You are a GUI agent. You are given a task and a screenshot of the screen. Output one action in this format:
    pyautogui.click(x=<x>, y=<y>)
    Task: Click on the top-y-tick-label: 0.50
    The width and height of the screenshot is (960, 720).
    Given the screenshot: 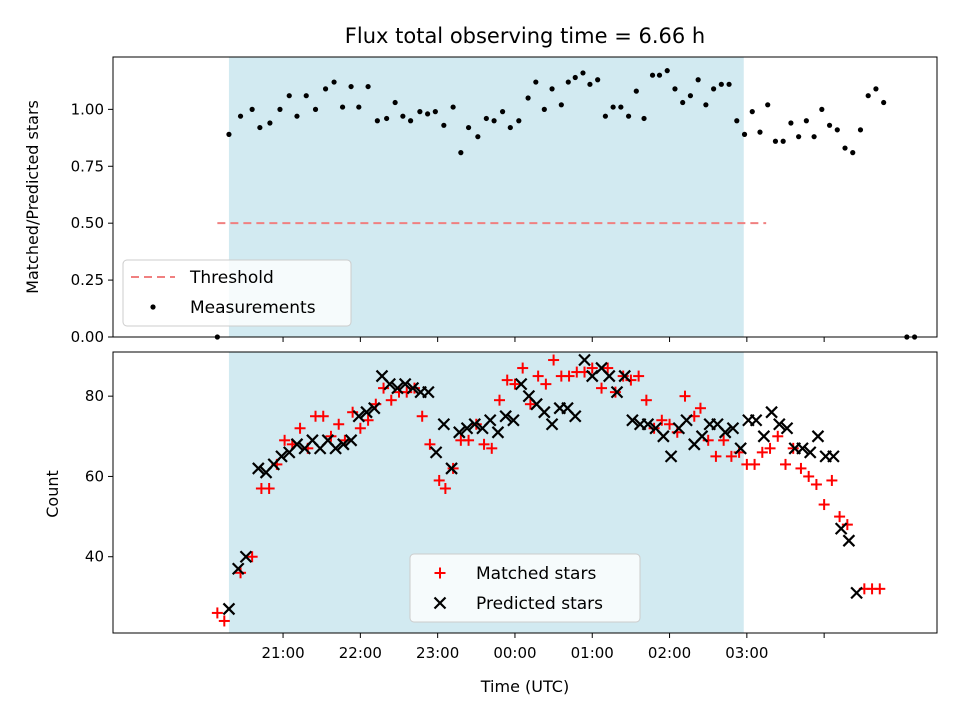 What is the action you would take?
    pyautogui.click(x=87, y=223)
    